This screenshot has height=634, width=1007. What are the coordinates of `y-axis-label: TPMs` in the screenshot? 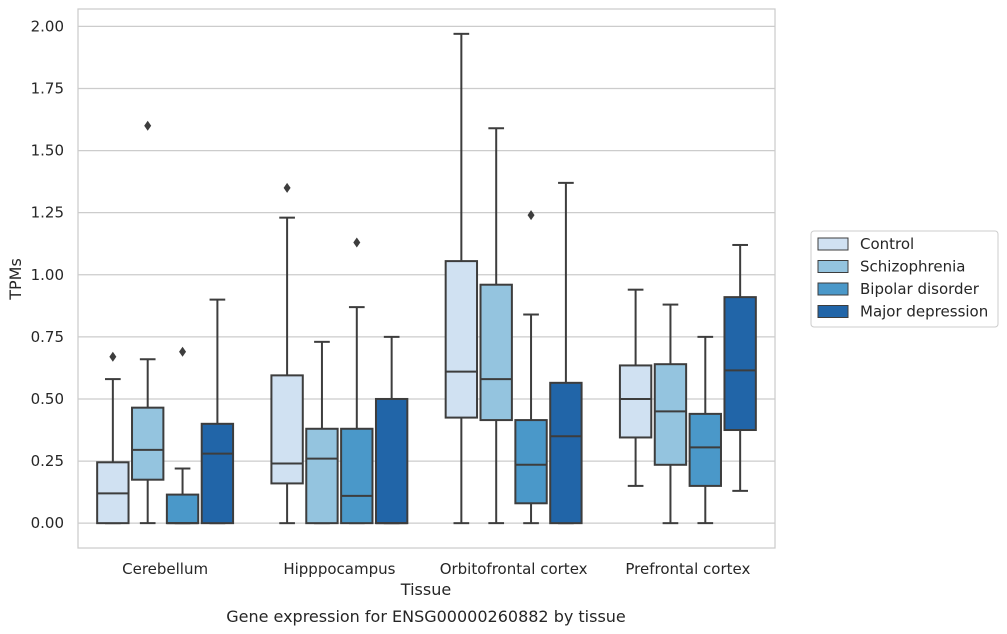 It's located at (15, 279).